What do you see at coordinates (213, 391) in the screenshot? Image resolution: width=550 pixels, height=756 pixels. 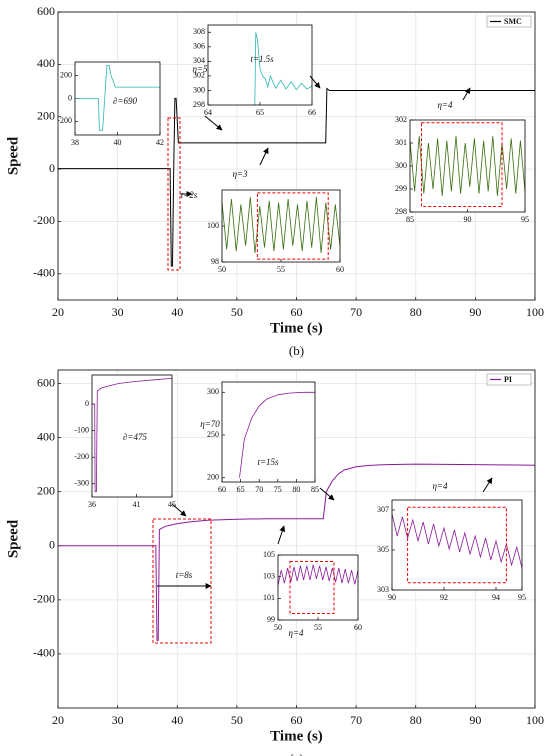 I see `y-tick-label: 300` at bounding box center [213, 391].